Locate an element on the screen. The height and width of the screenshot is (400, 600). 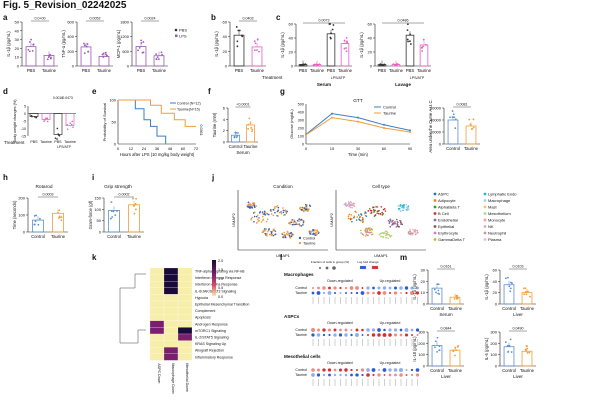
panel-g-auc-tick-label: 0 is located at coordinates (440, 144).